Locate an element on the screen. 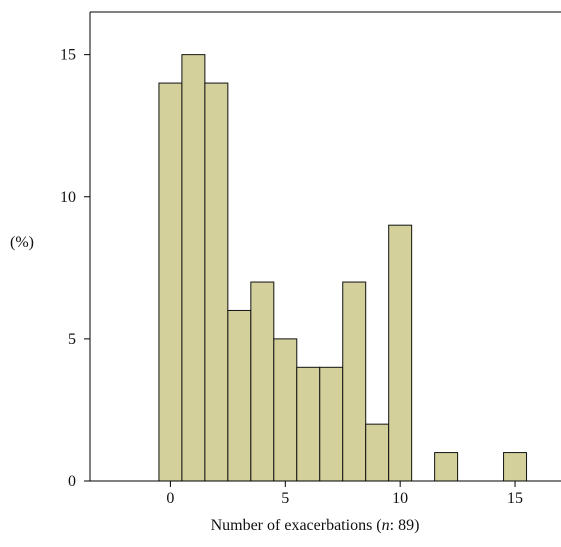  x-tick-label: 15 is located at coordinates (515, 498).